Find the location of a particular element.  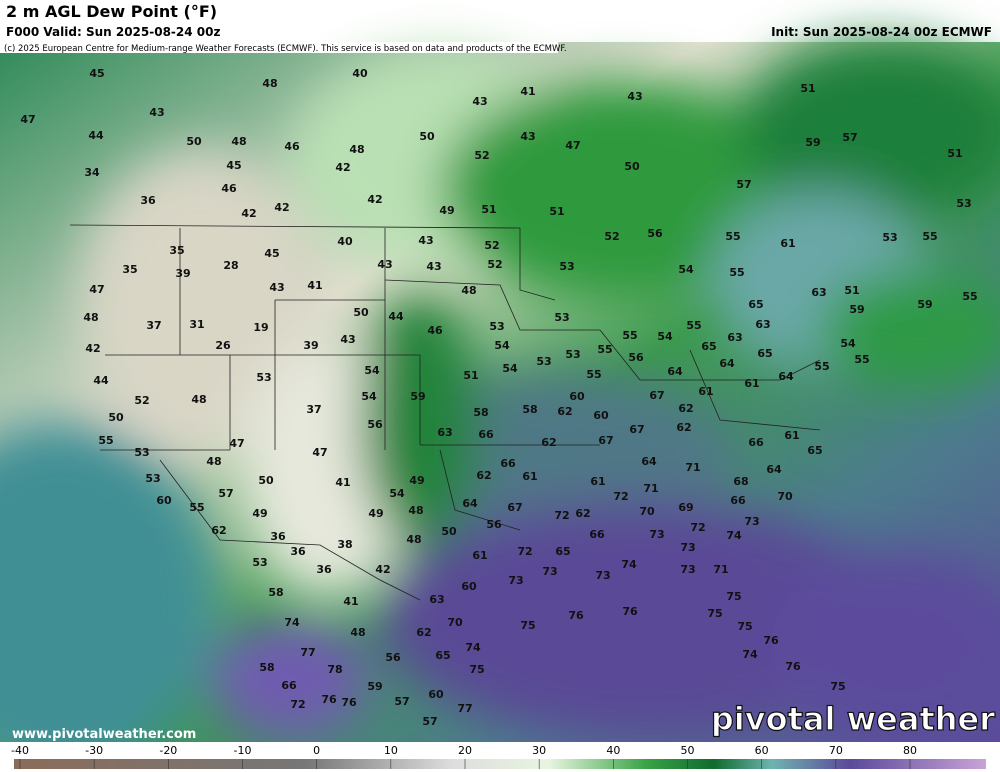

dew-point-value: 37 is located at coordinates (313, 409).